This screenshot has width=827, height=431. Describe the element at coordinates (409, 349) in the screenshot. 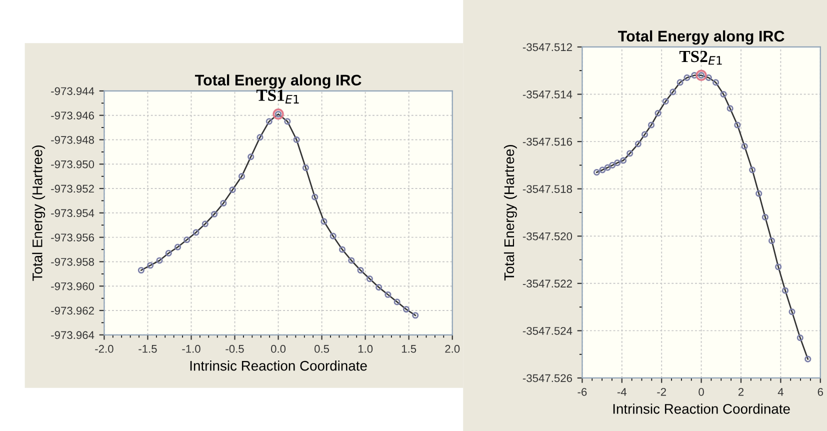

I see `x-tick-label: 1.5` at that location.